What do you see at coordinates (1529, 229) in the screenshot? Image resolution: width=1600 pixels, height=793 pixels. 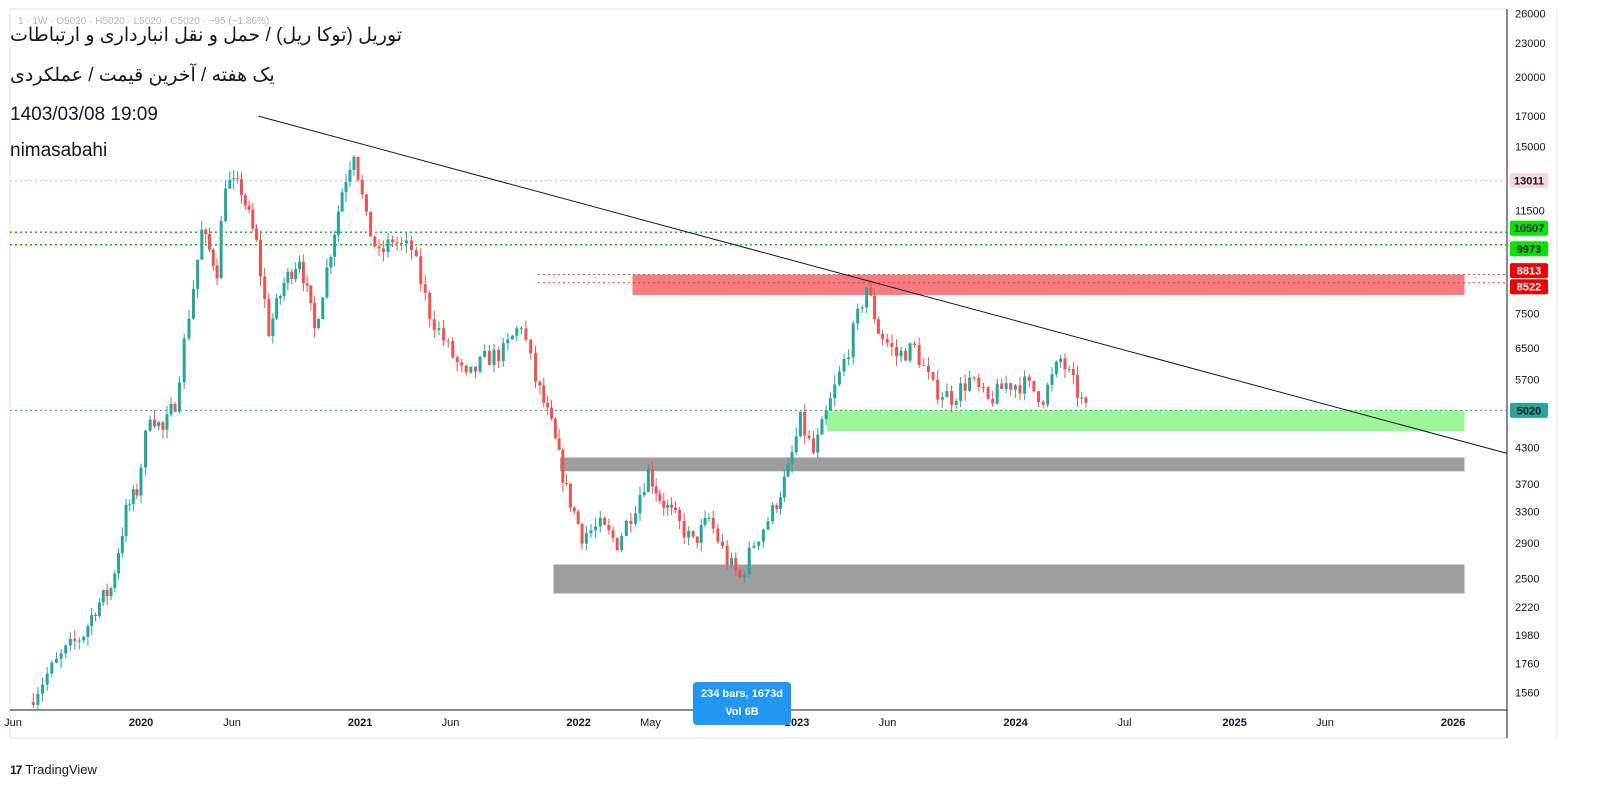 I see `price-label-1: 10507` at bounding box center [1529, 229].